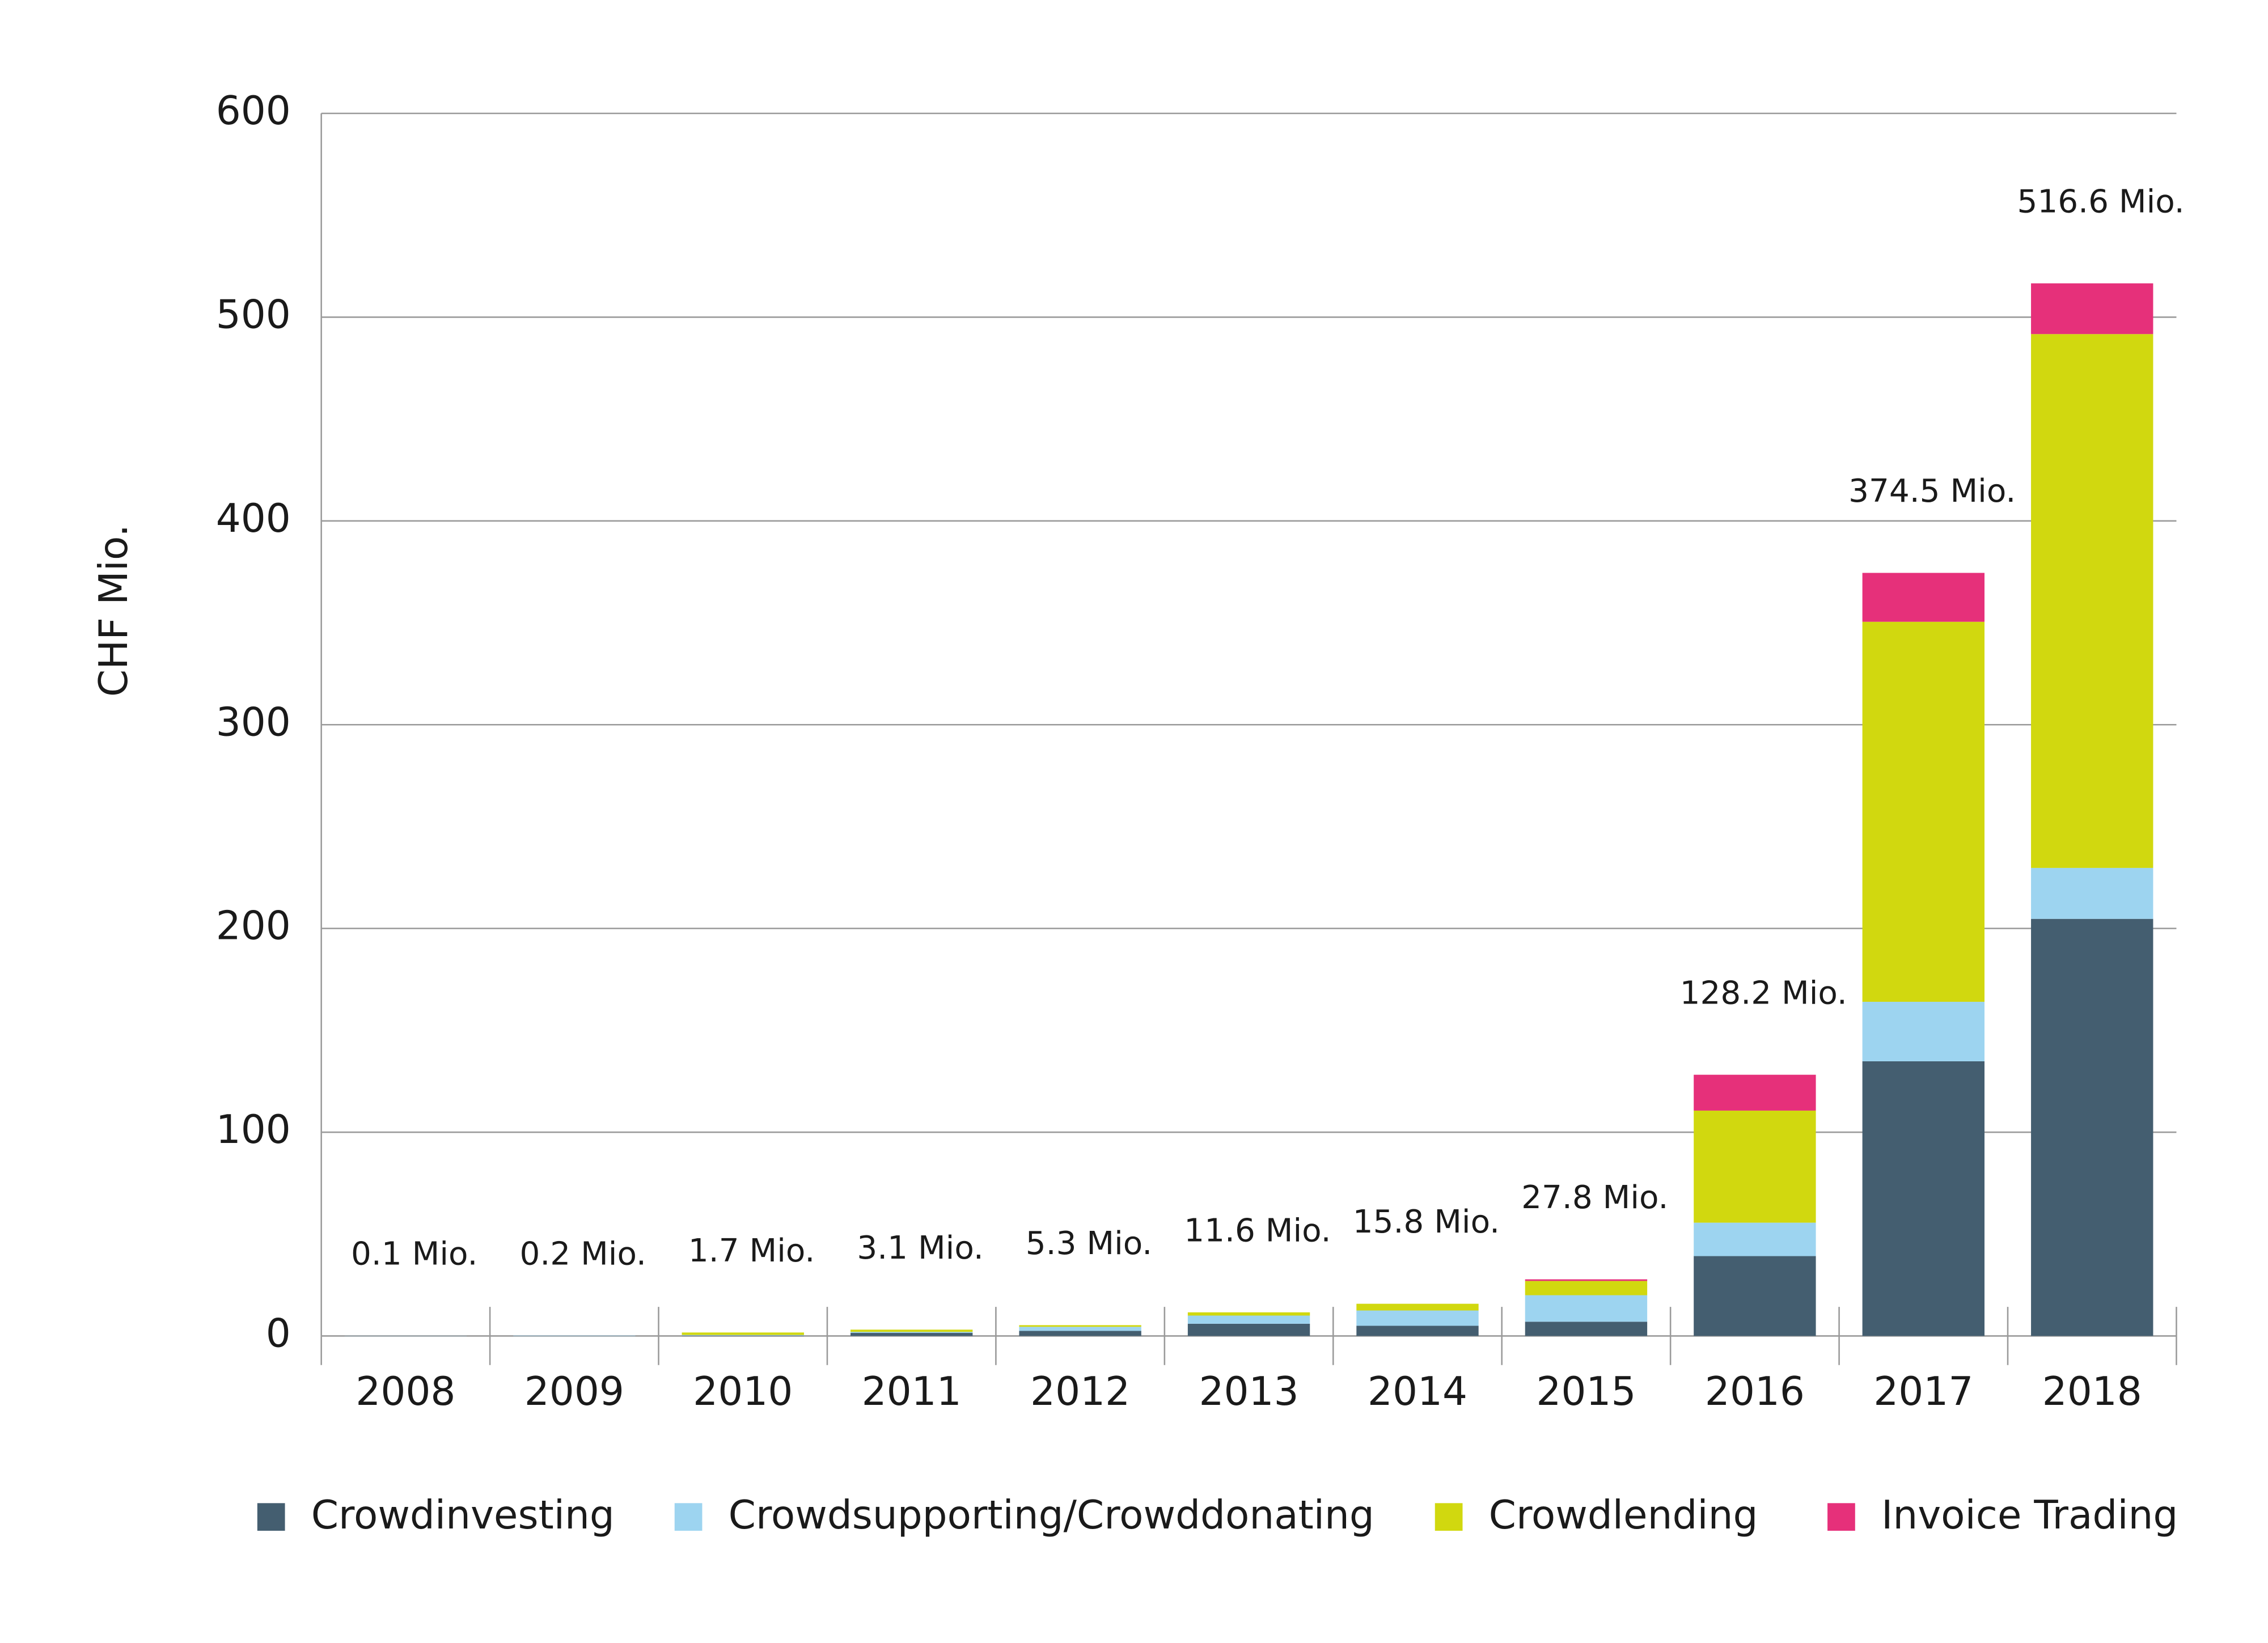 The image size is (2268, 1643). What do you see at coordinates (1755, 1392) in the screenshot?
I see `x-tick-label: 2016` at bounding box center [1755, 1392].